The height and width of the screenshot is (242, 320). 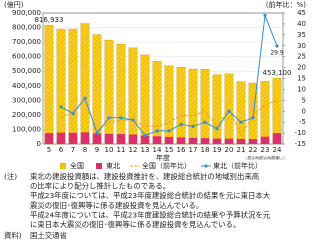 What do you see at coordinates (77, 165) in the screenshot?
I see `legend-label: 全国` at bounding box center [77, 165].